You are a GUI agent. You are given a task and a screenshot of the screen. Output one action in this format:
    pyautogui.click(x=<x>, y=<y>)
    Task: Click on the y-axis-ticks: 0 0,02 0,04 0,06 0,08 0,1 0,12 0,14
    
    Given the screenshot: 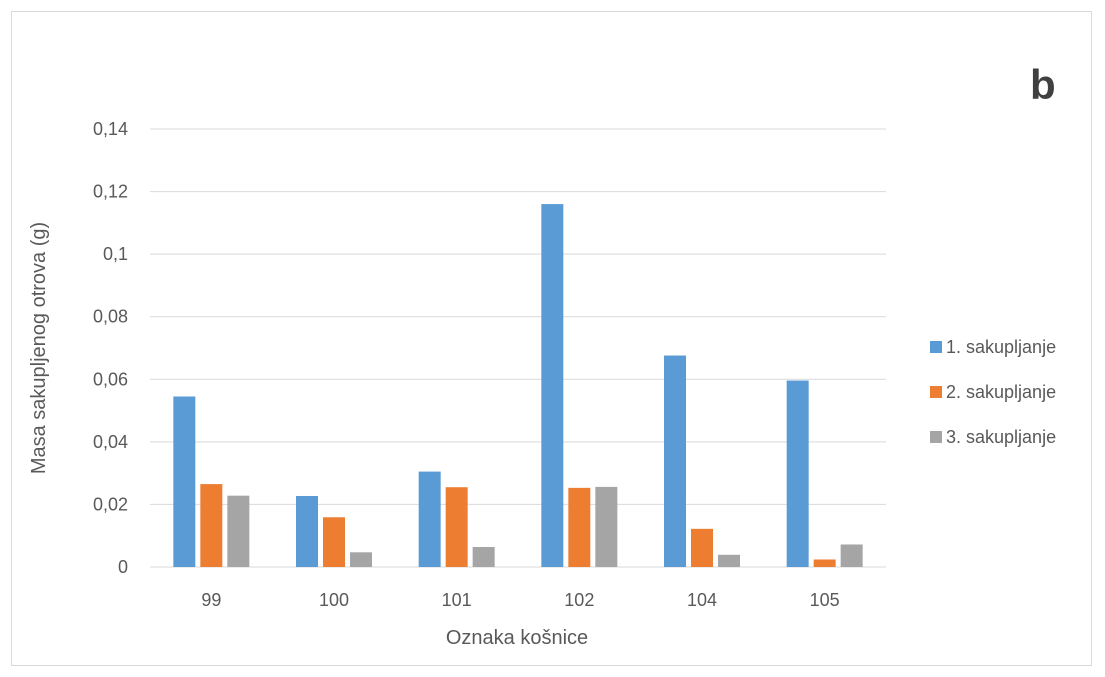 What is the action you would take?
    pyautogui.click(x=110, y=348)
    